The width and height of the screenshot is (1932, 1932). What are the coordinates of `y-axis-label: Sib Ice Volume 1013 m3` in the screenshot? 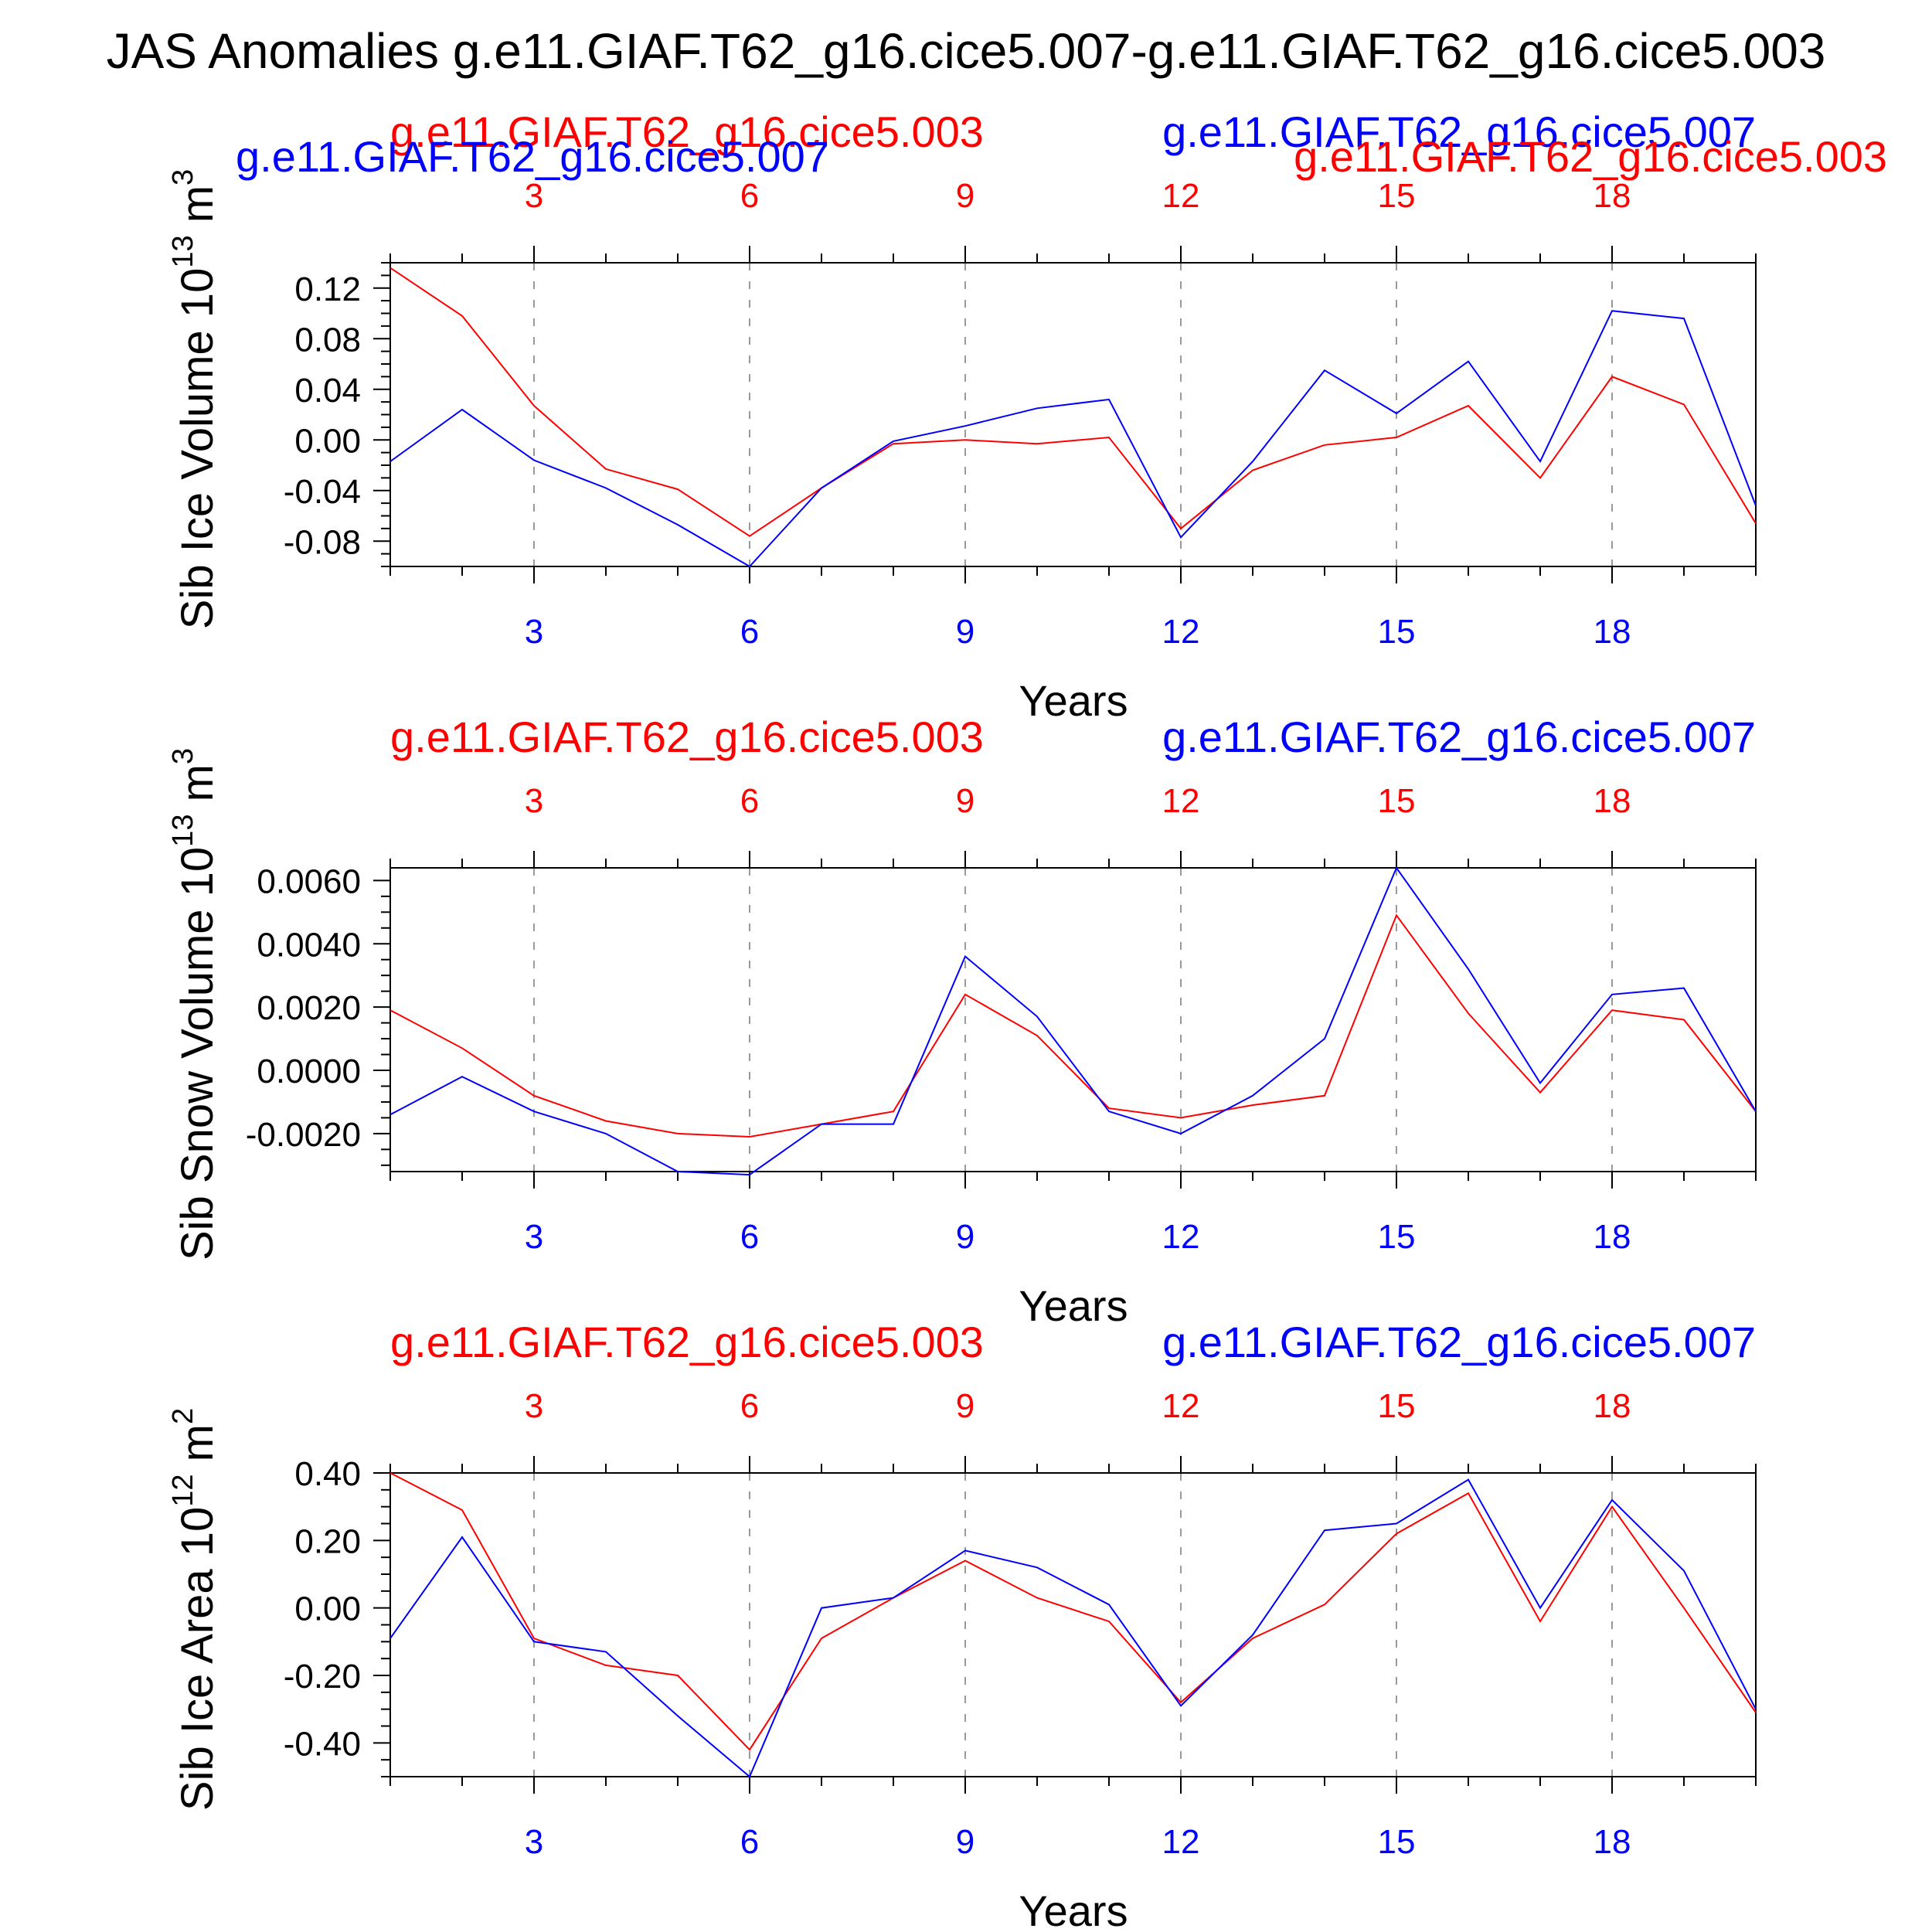 It's located at (195, 399).